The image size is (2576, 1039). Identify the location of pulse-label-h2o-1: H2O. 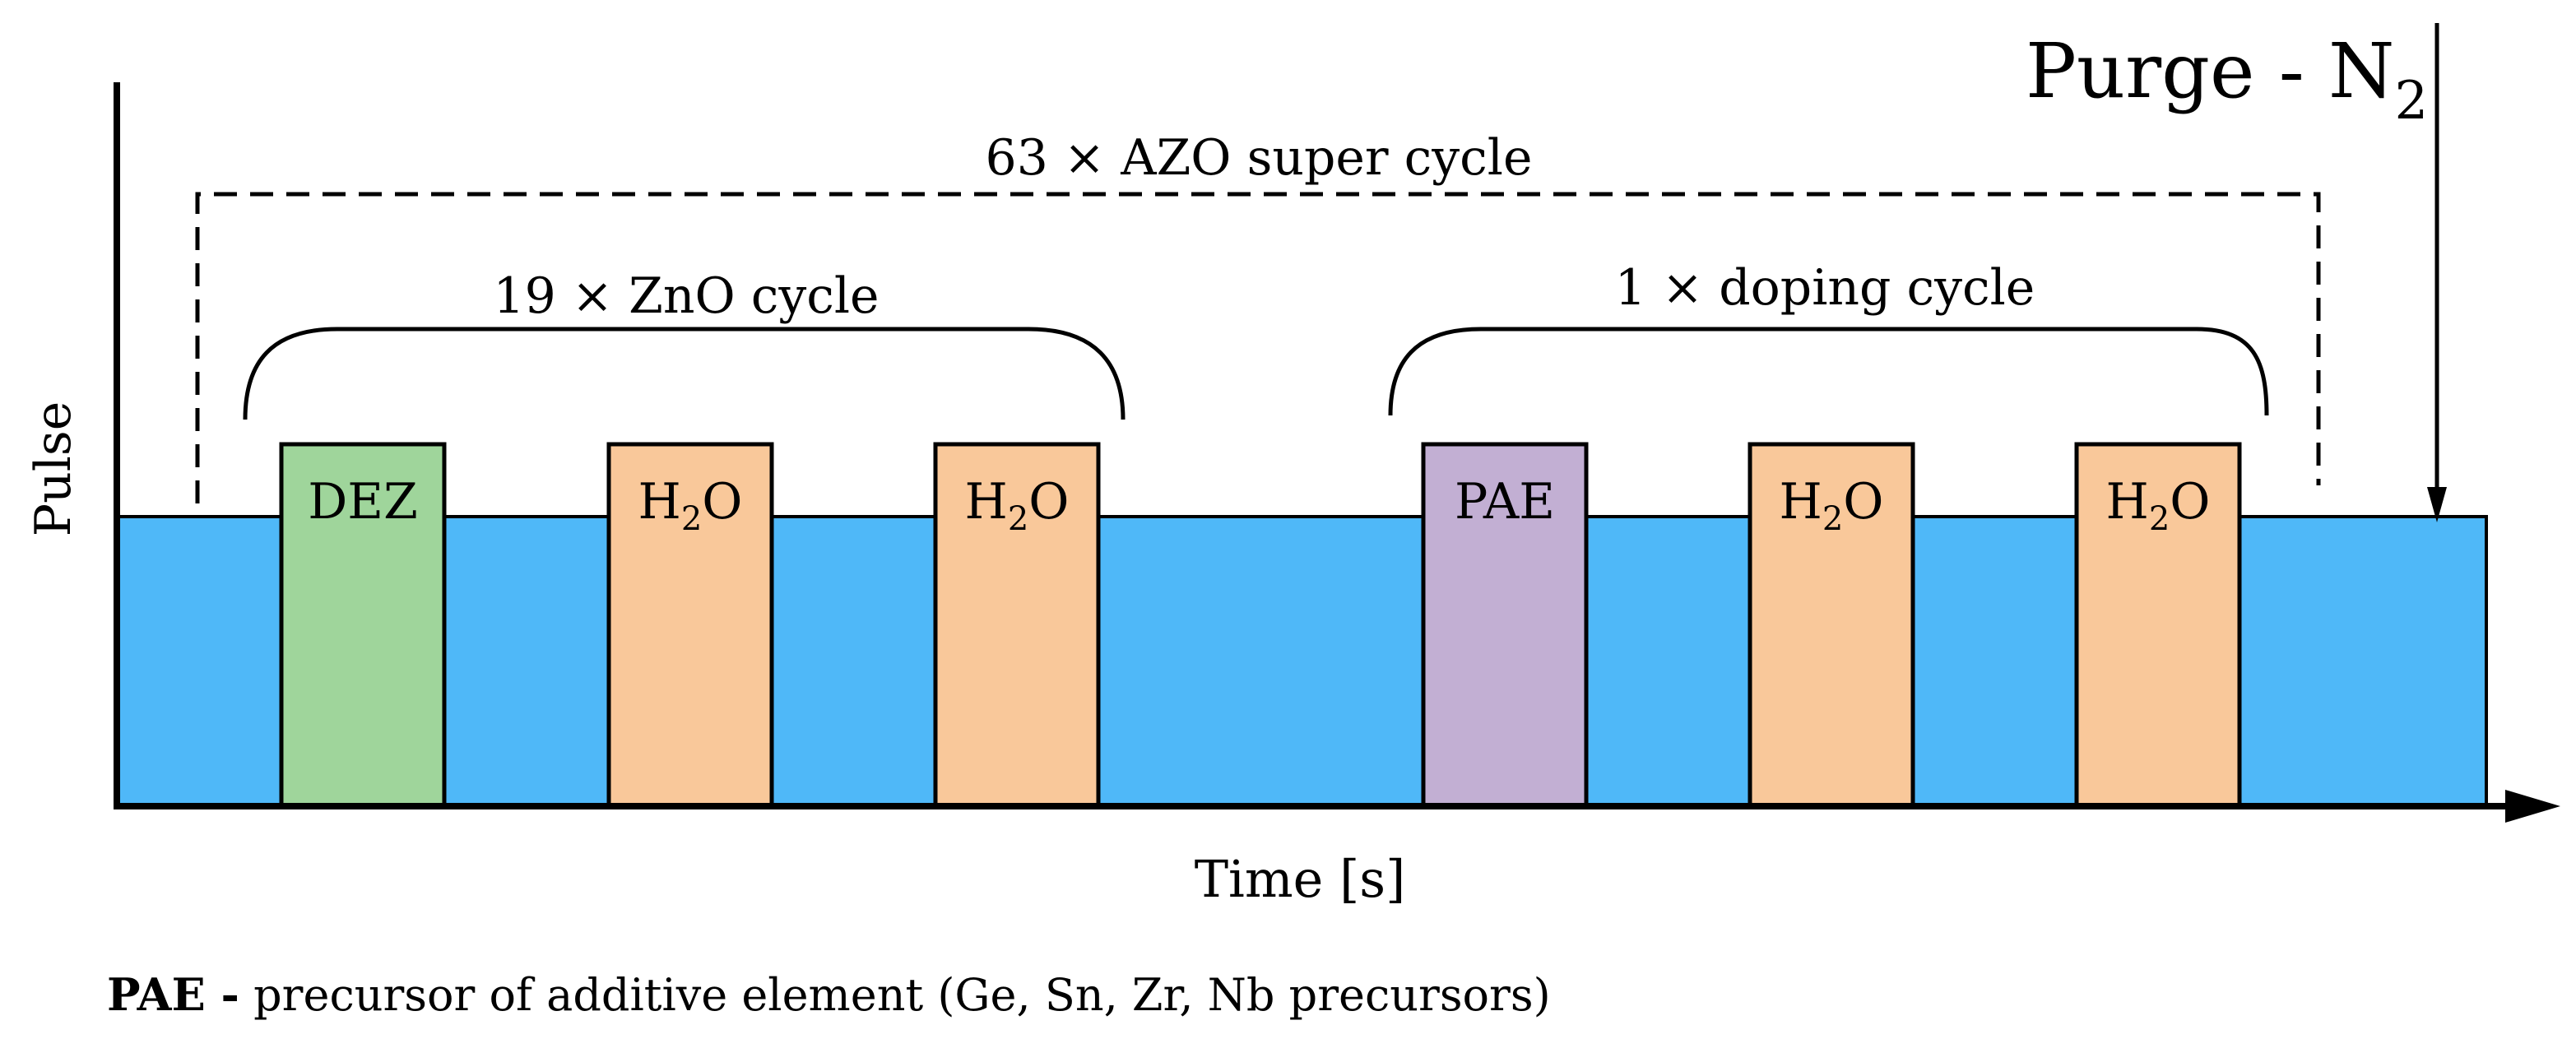
(690, 505).